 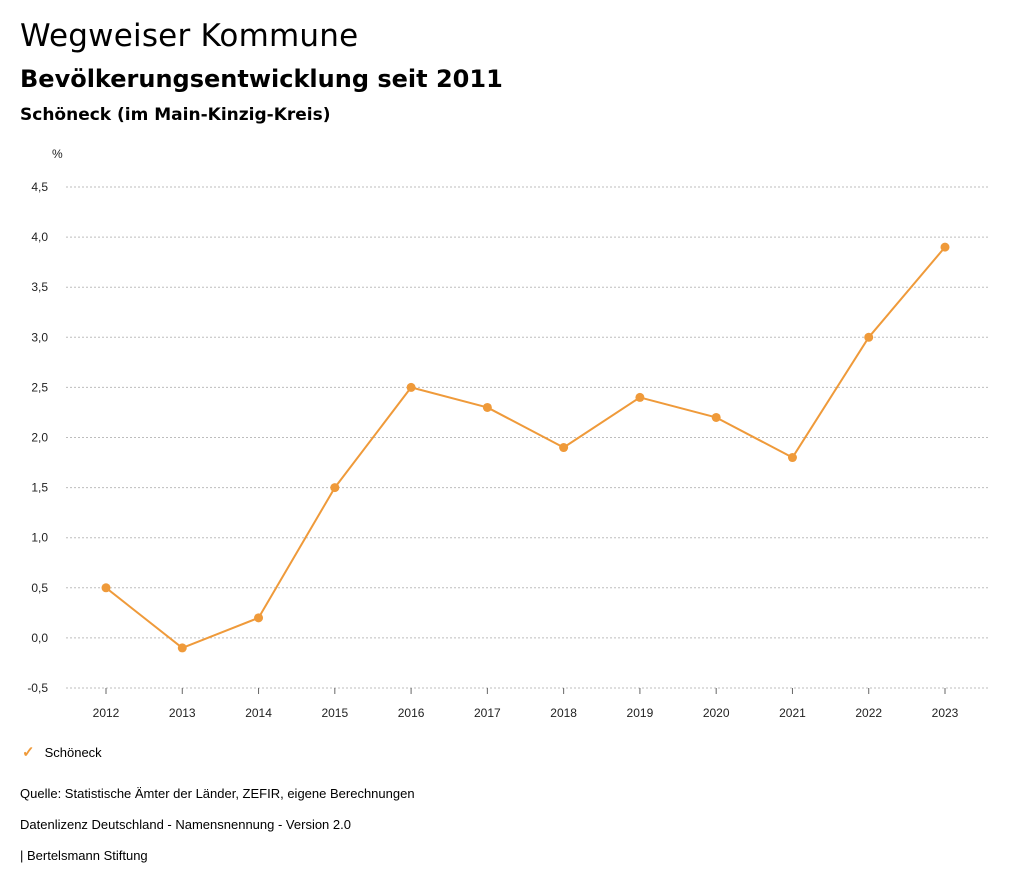 I want to click on x-tick-label: 2023, so click(x=945, y=713).